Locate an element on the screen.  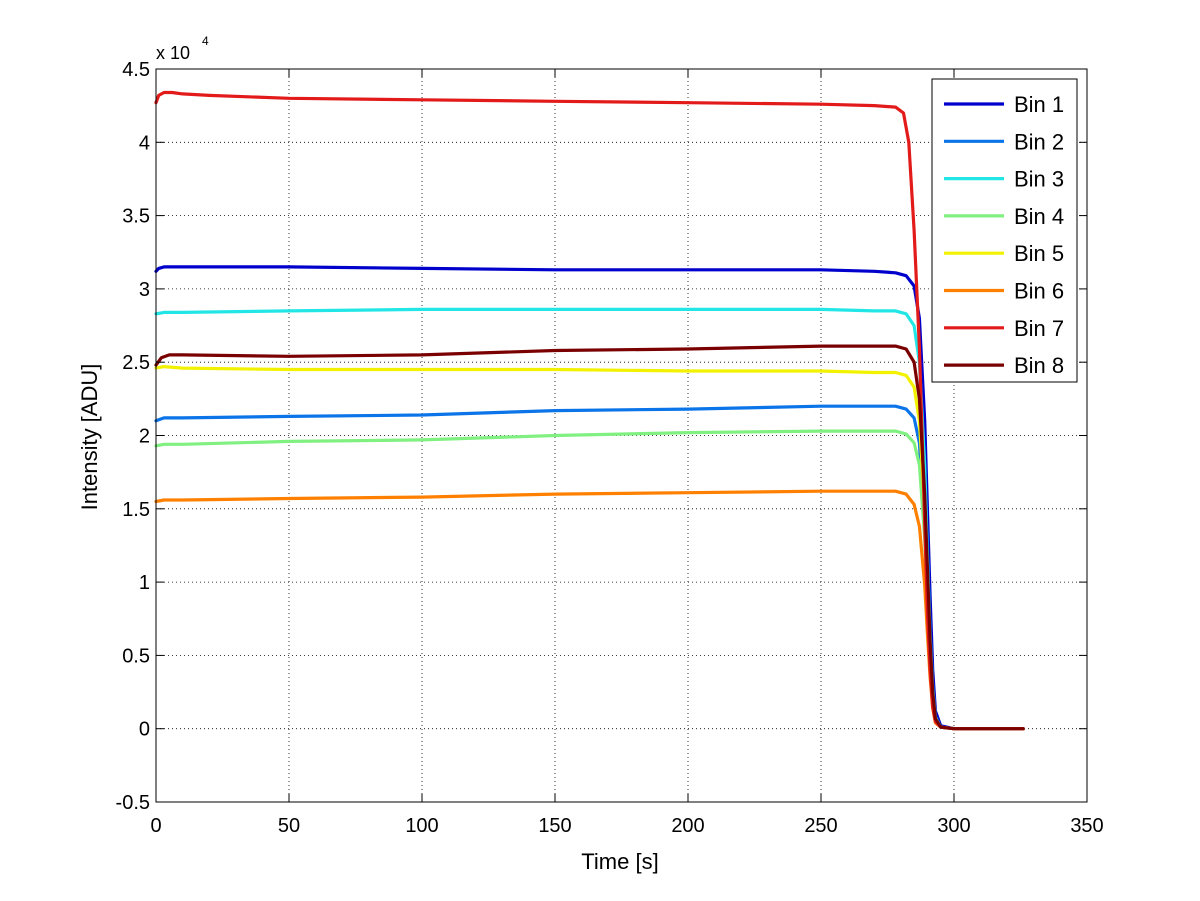
x-axis-label: Time [s] is located at coordinates (619, 861).